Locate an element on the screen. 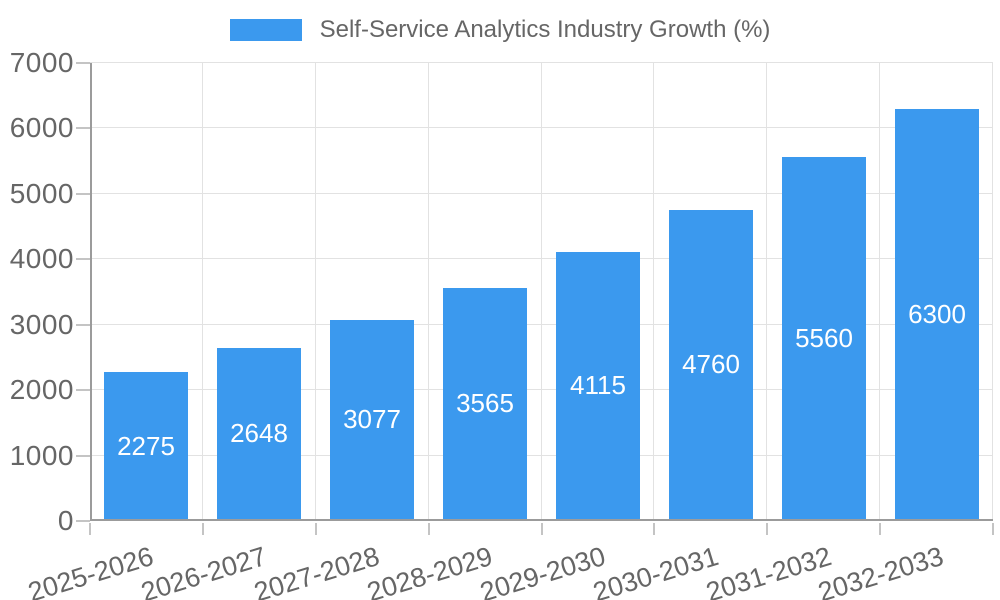 Image resolution: width=1000 pixels, height=600 pixels. y-axis-line is located at coordinates (91, 292).